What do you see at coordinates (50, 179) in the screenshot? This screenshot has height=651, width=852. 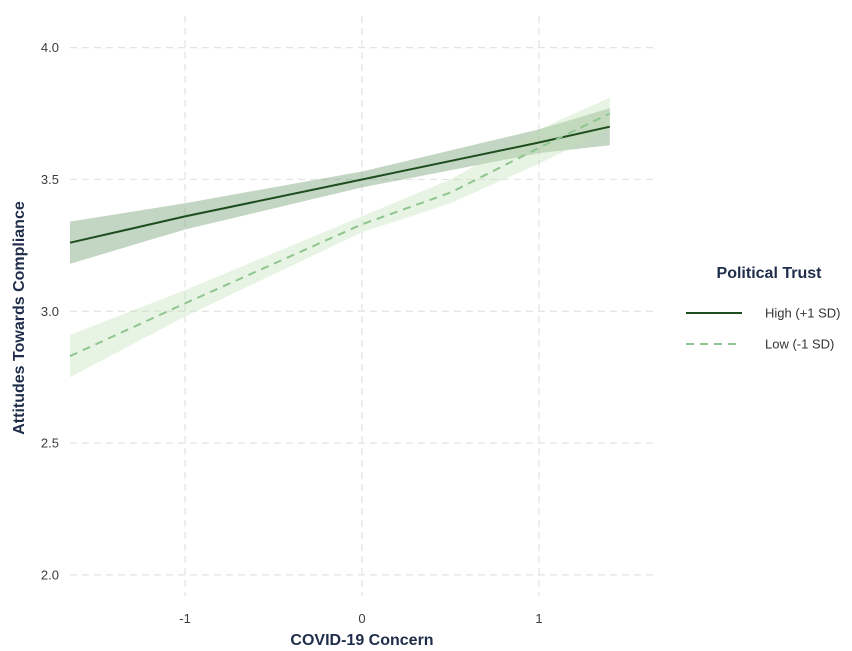 I see `y-tick-label: 3.5` at bounding box center [50, 179].